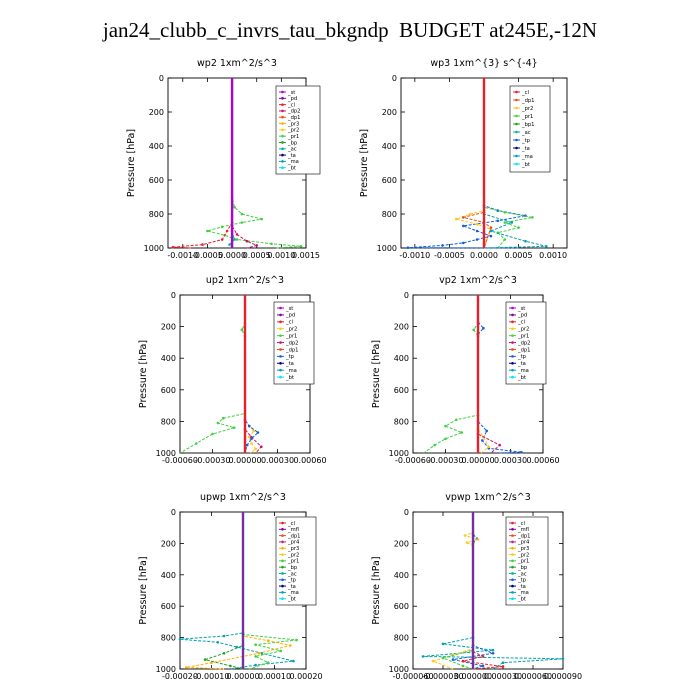  Describe the element at coordinates (257, 255) in the screenshot. I see `x-tick-label: 0.0005` at that location.